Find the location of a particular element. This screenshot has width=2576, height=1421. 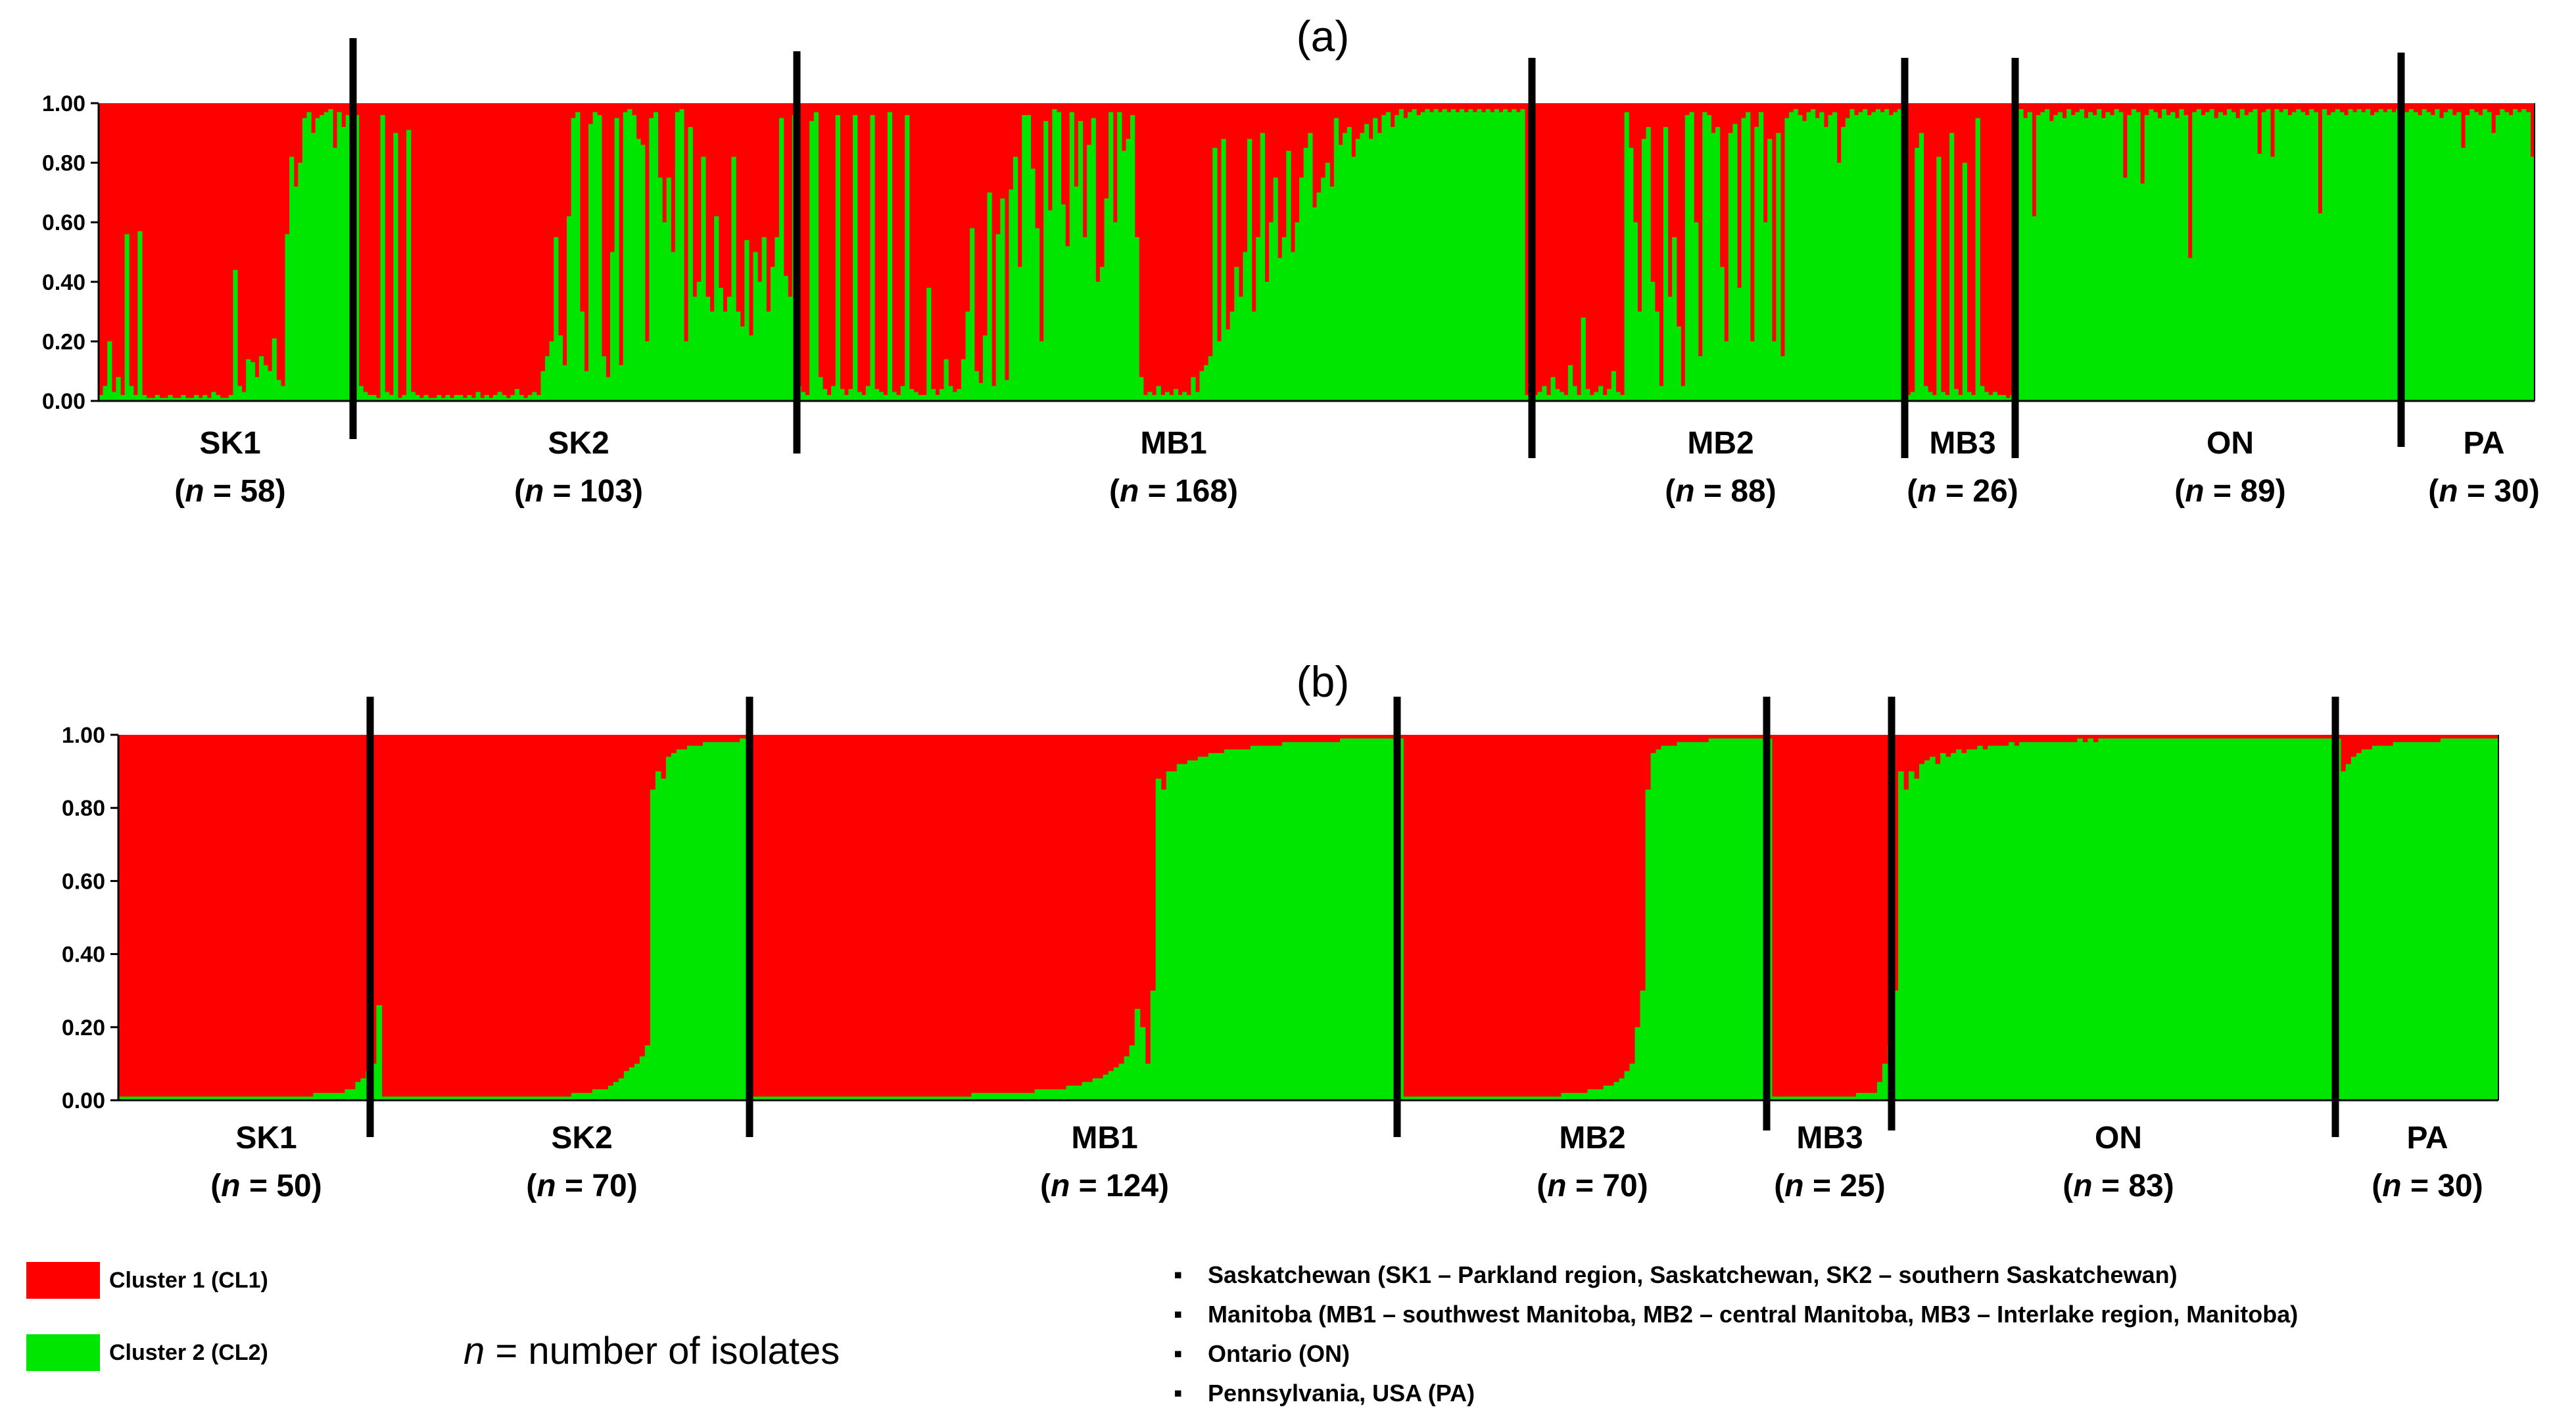

group-count-label: (n = 83) is located at coordinates (2118, 1186).